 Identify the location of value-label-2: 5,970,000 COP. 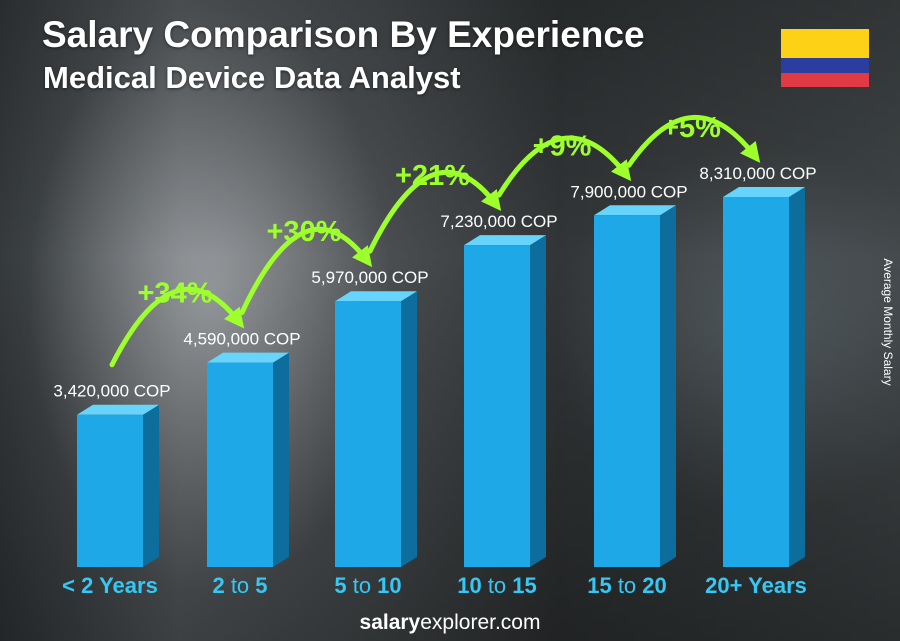
(369, 277).